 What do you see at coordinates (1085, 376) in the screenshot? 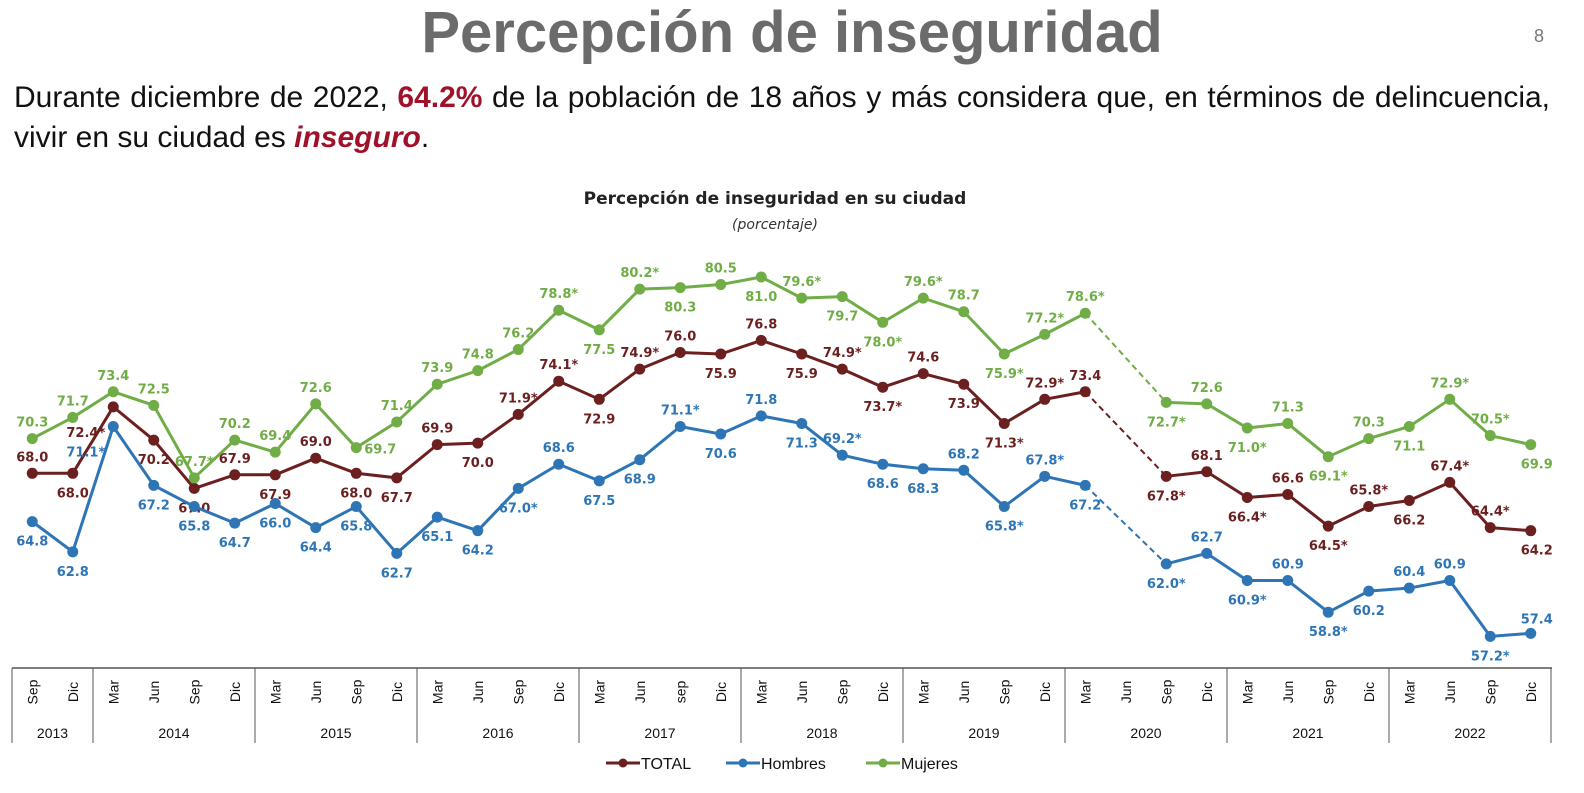
I see `data-label: 73.4` at bounding box center [1085, 376].